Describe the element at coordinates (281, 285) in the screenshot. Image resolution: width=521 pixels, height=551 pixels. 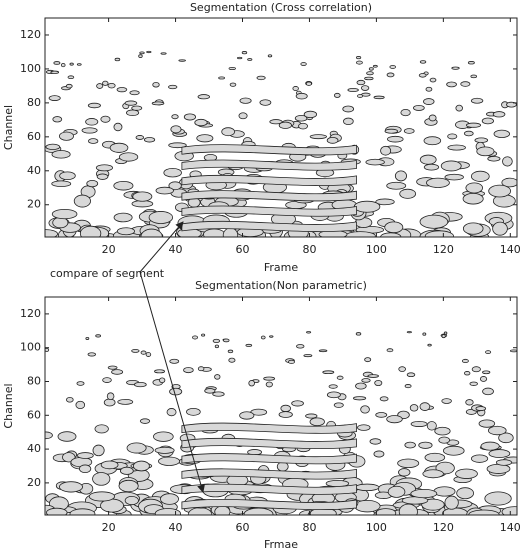
I see `chart-title: Segmentation(Non parametric)` at that location.